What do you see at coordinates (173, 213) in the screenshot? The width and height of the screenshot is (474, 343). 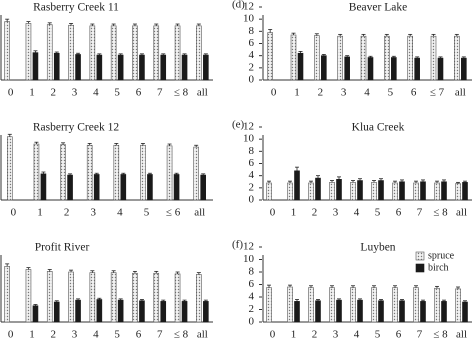 I see `x-tick-label: ≤ 6` at bounding box center [173, 213].